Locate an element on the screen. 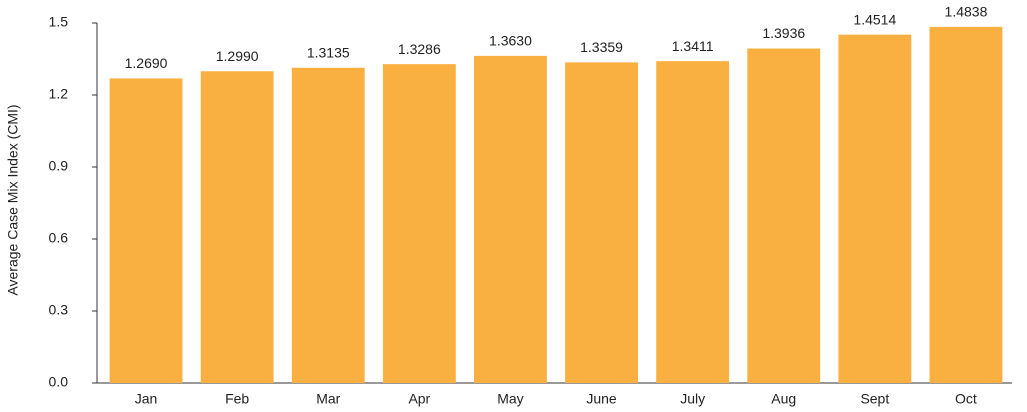  value-label: 1.4838 is located at coordinates (966, 12).